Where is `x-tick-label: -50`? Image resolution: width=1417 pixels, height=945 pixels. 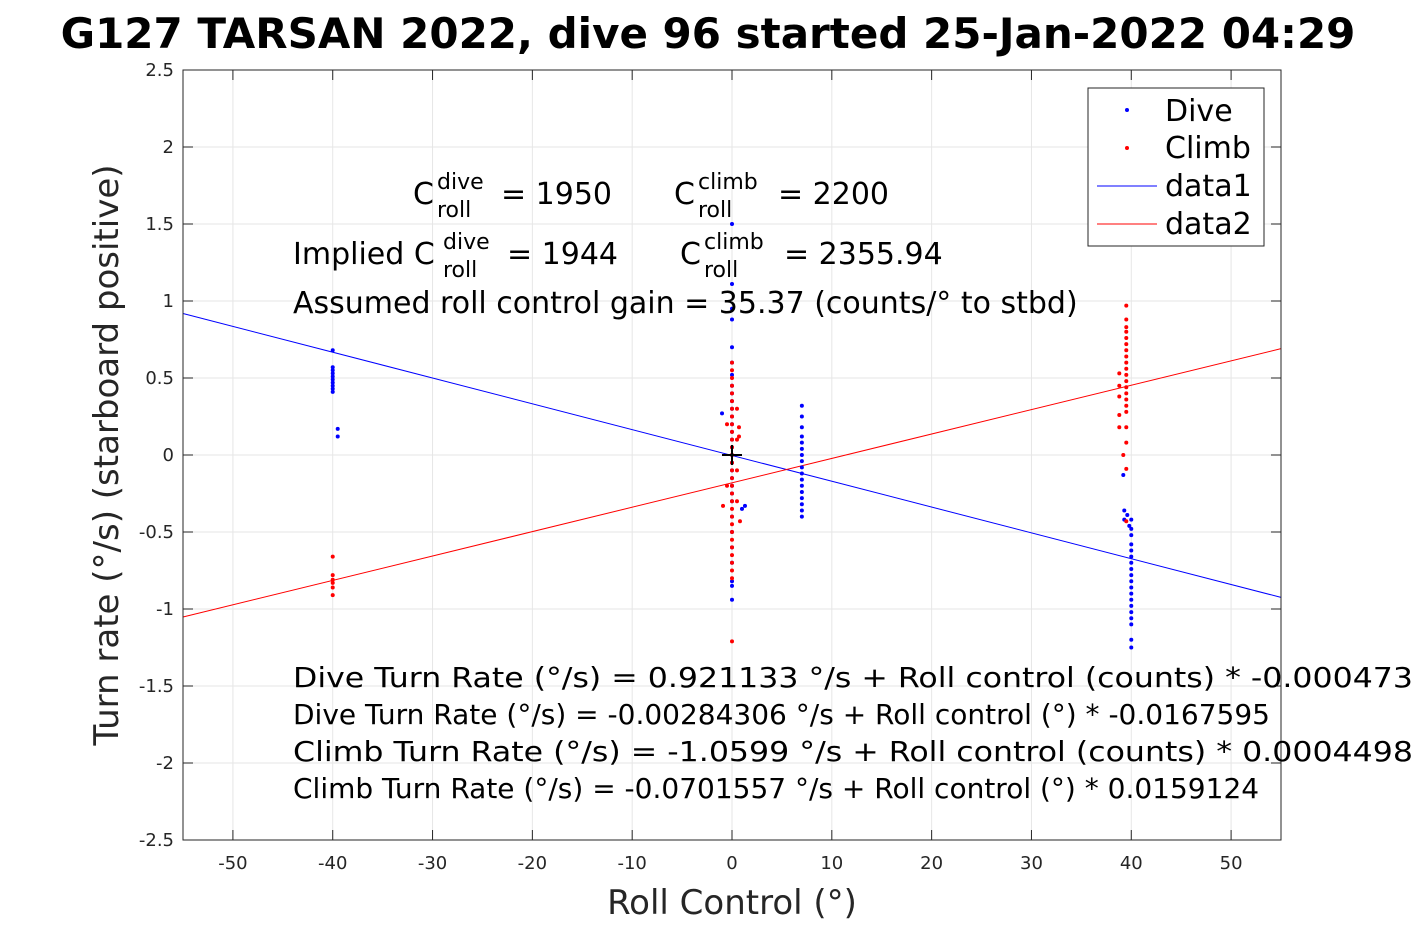 x-tick-label: -50 is located at coordinates (232, 863).